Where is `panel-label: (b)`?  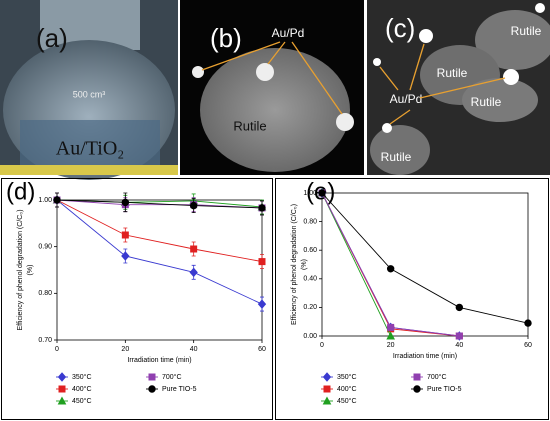
panel-label: (b) is located at coordinates (226, 38).